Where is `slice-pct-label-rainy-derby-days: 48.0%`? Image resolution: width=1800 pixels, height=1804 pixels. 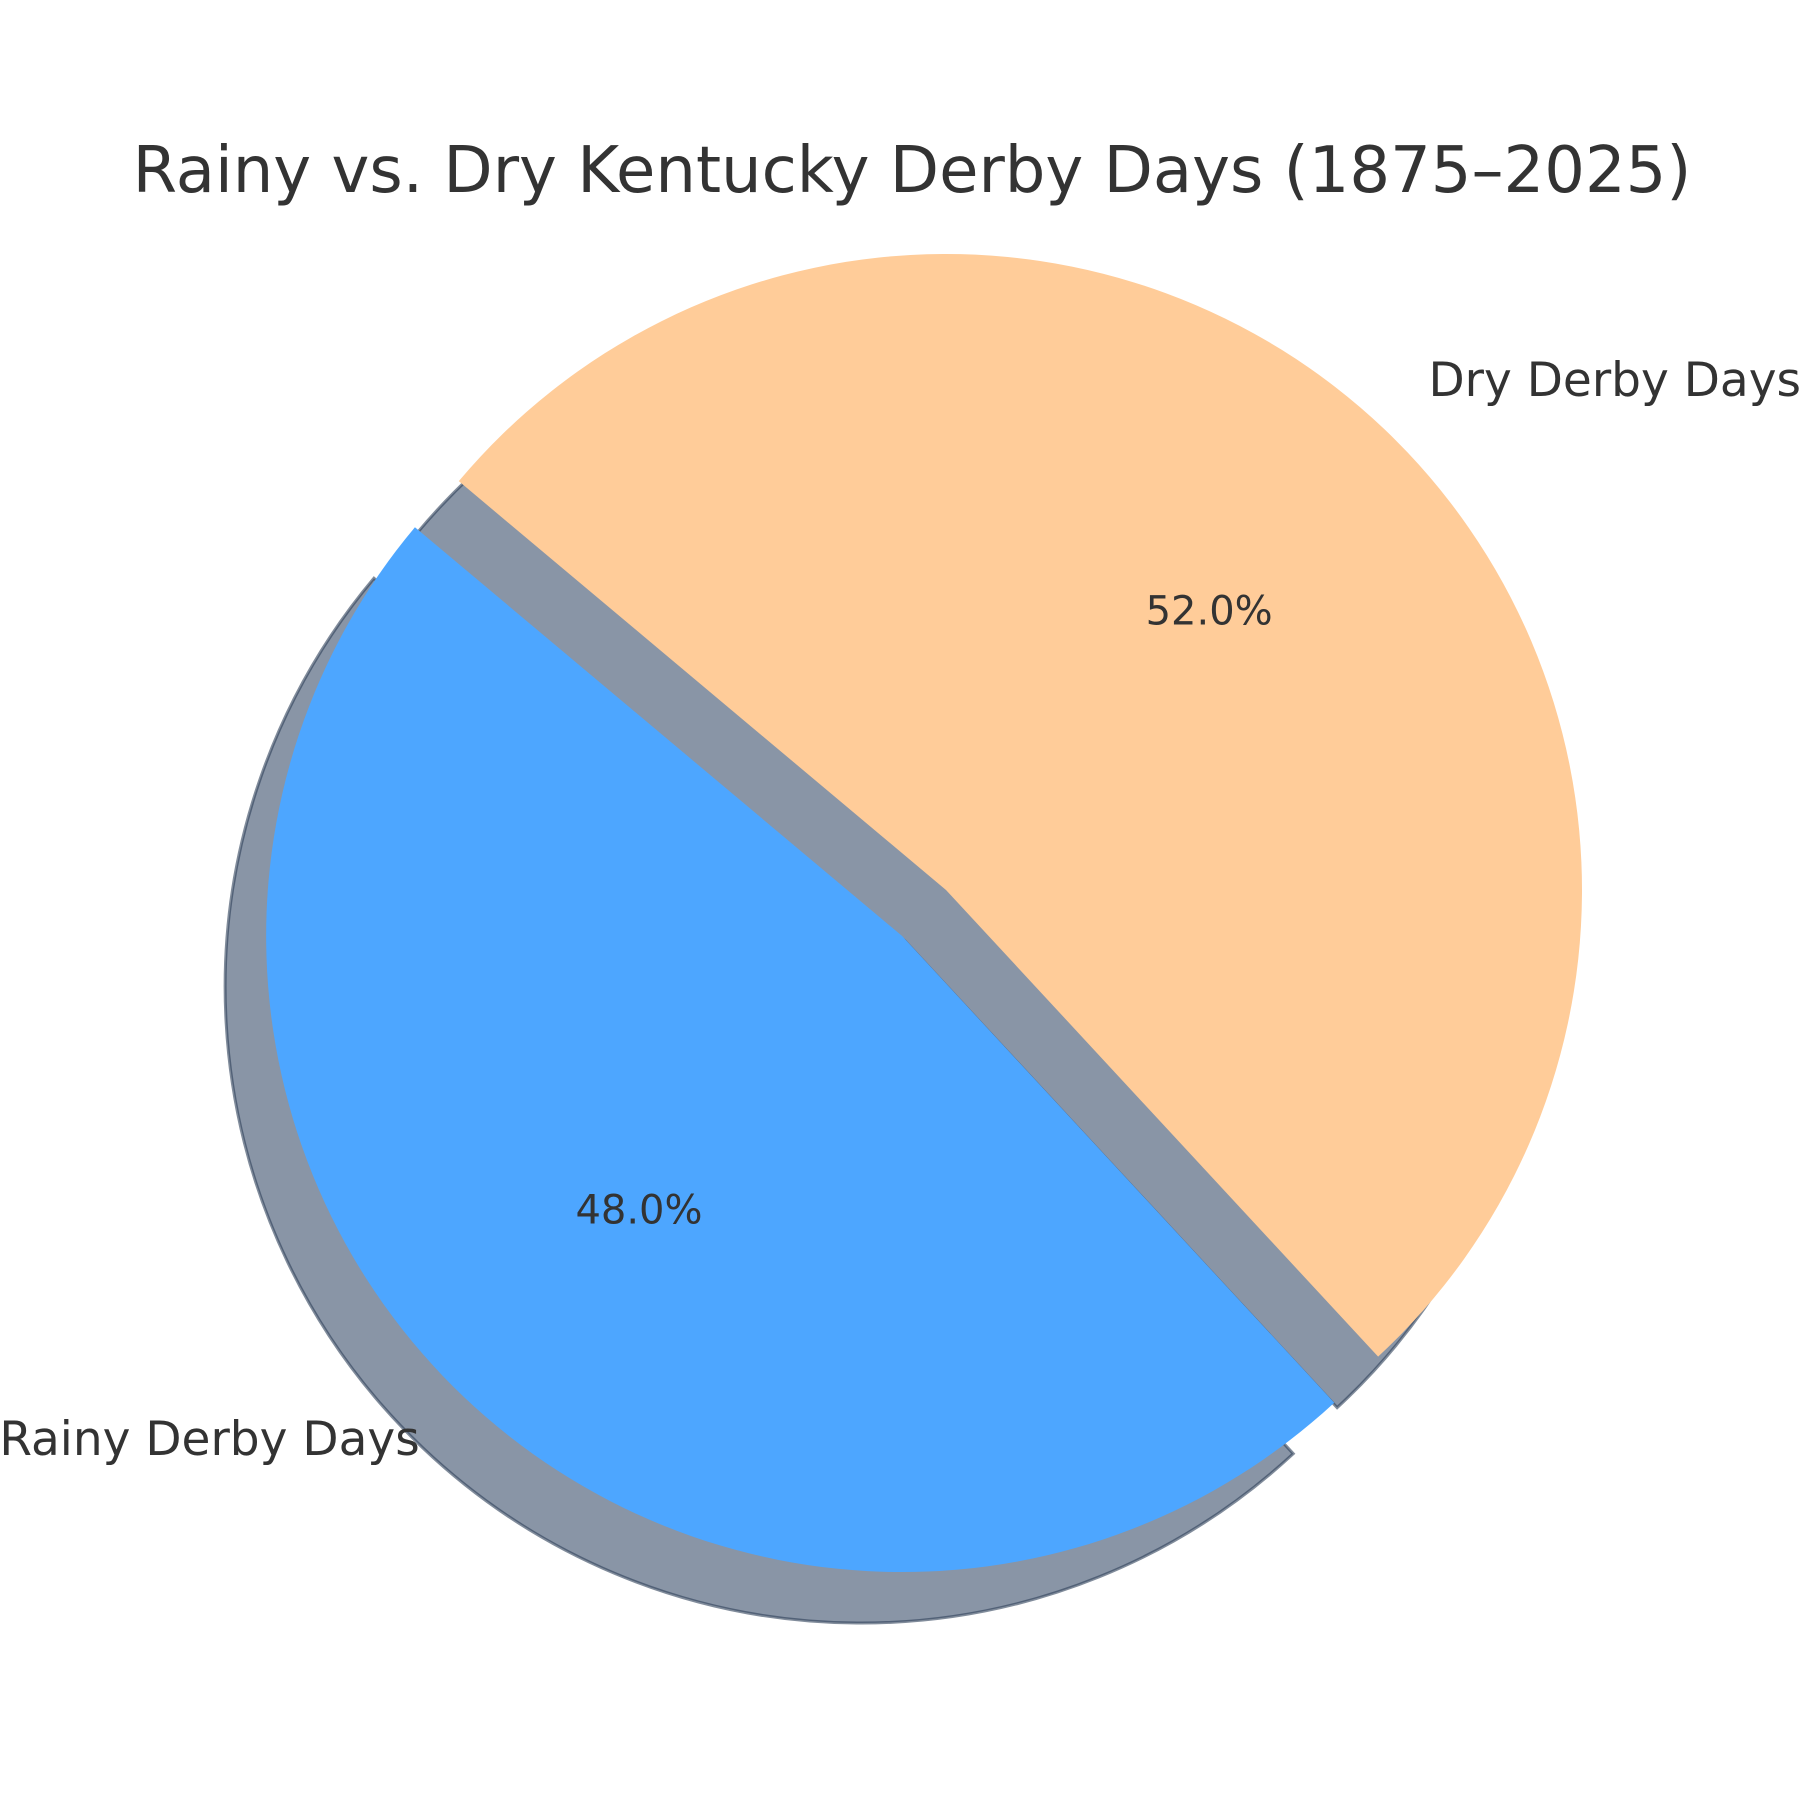 slice-pct-label-rainy-derby-days: 48.0% is located at coordinates (638, 1210).